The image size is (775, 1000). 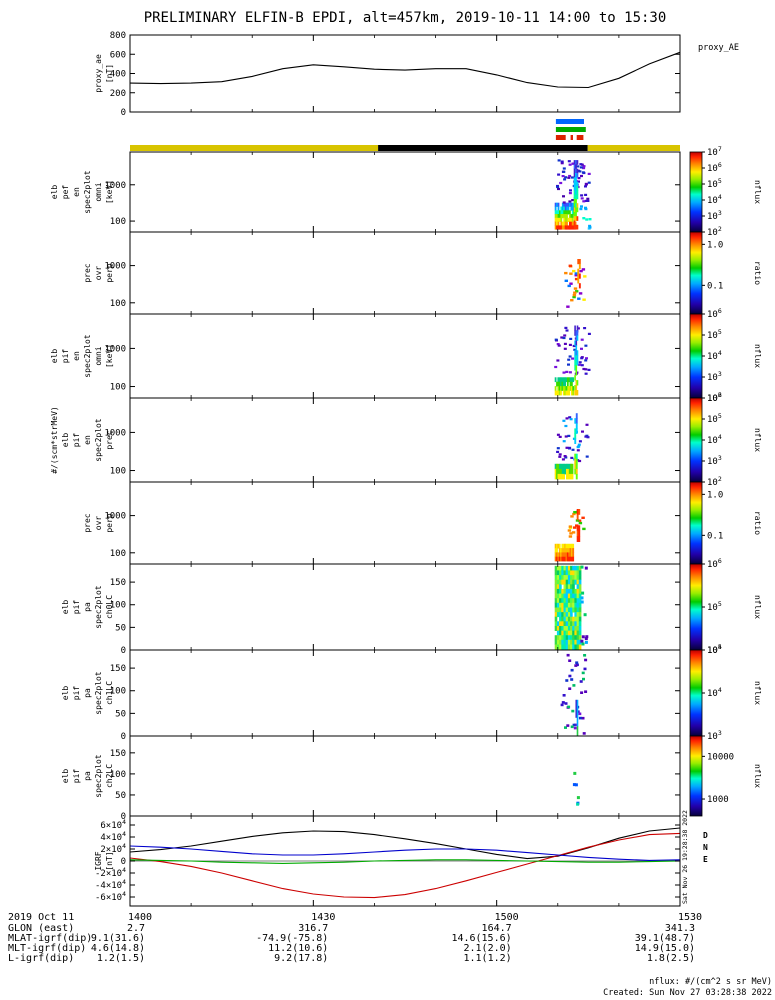 I want to click on elb-pif-en-prec-colorbar, so click(x=696, y=440).